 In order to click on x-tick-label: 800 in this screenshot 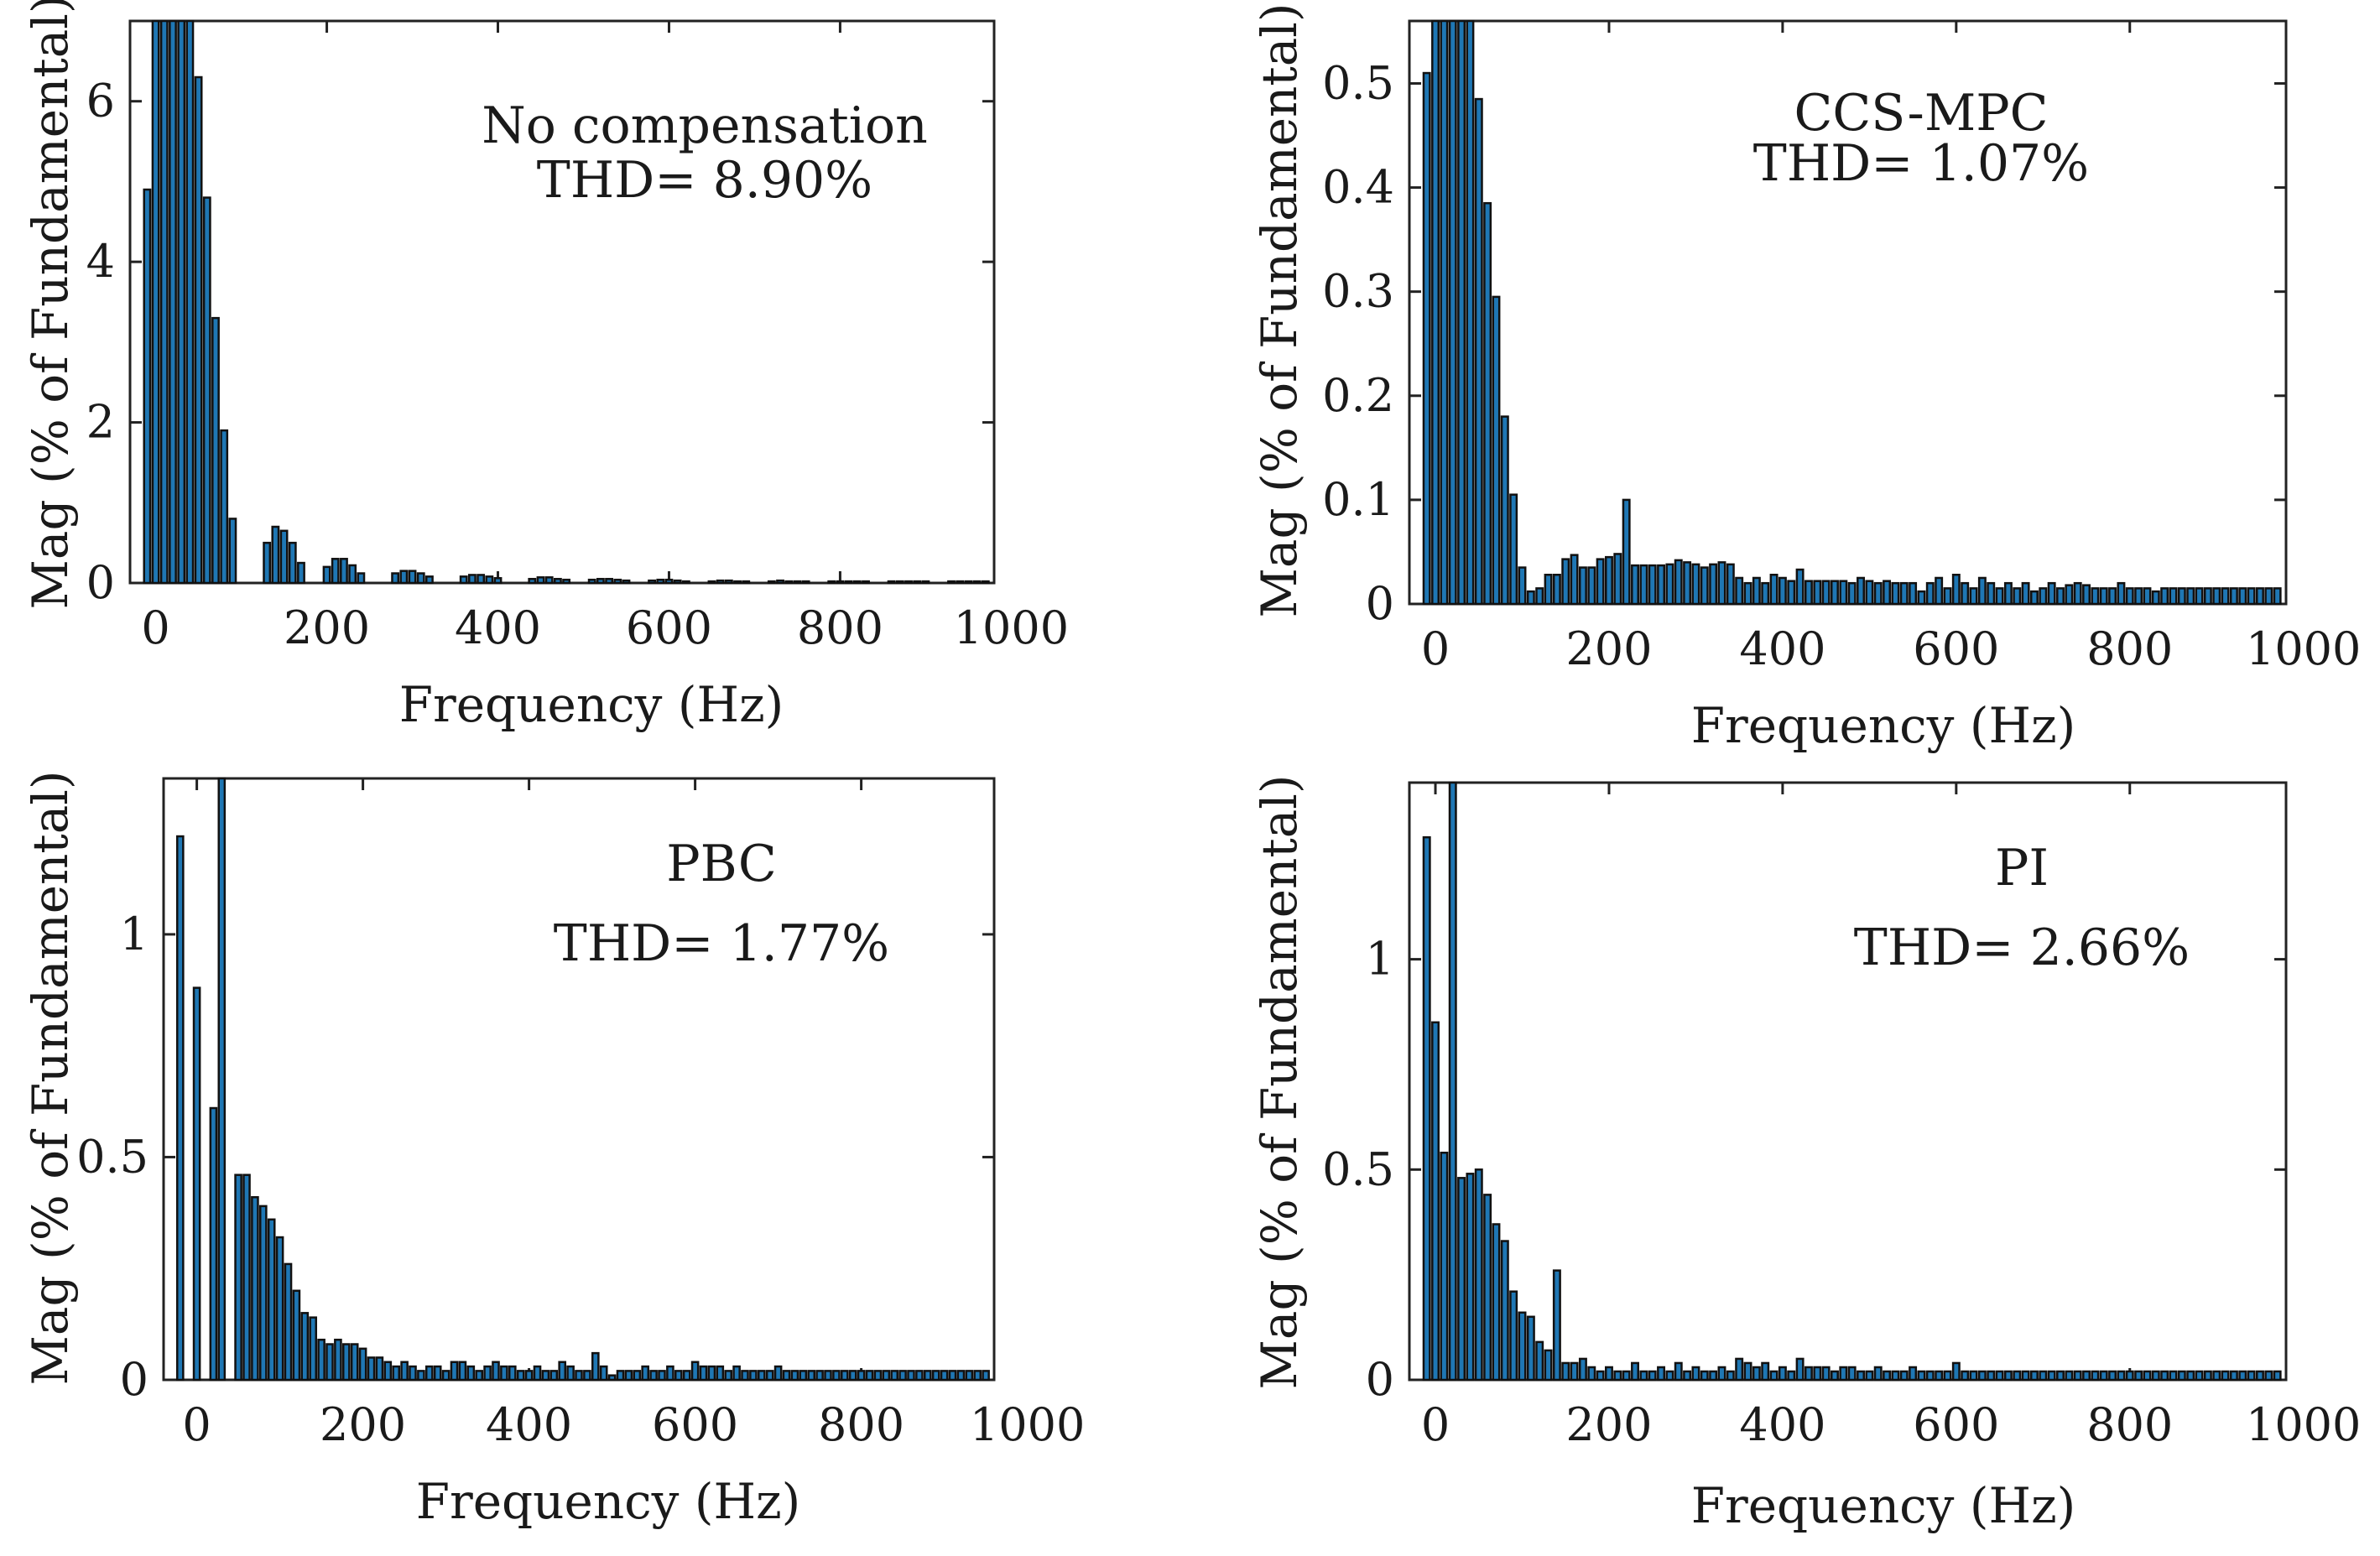, I will do `click(2129, 1424)`.